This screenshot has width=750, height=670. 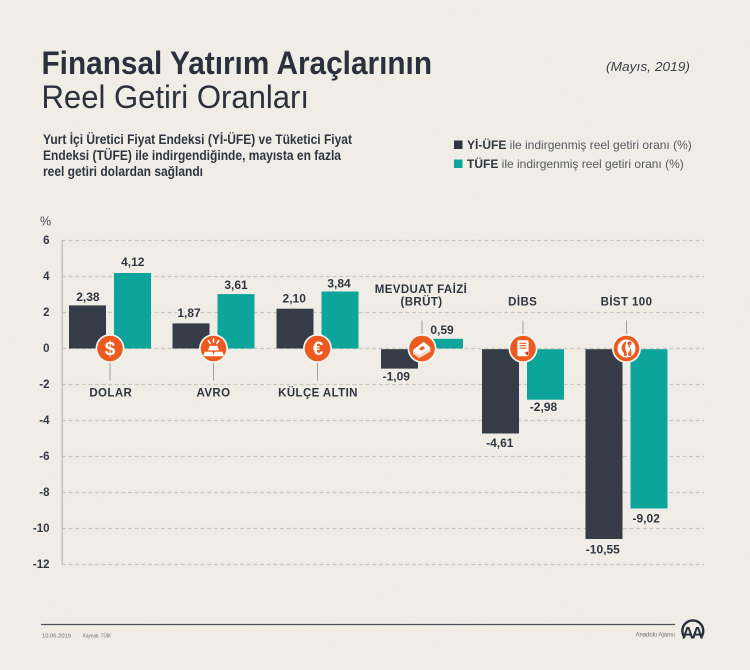 What do you see at coordinates (656, 635) in the screenshot?
I see `svg-text: Anadolu Ajansı` at bounding box center [656, 635].